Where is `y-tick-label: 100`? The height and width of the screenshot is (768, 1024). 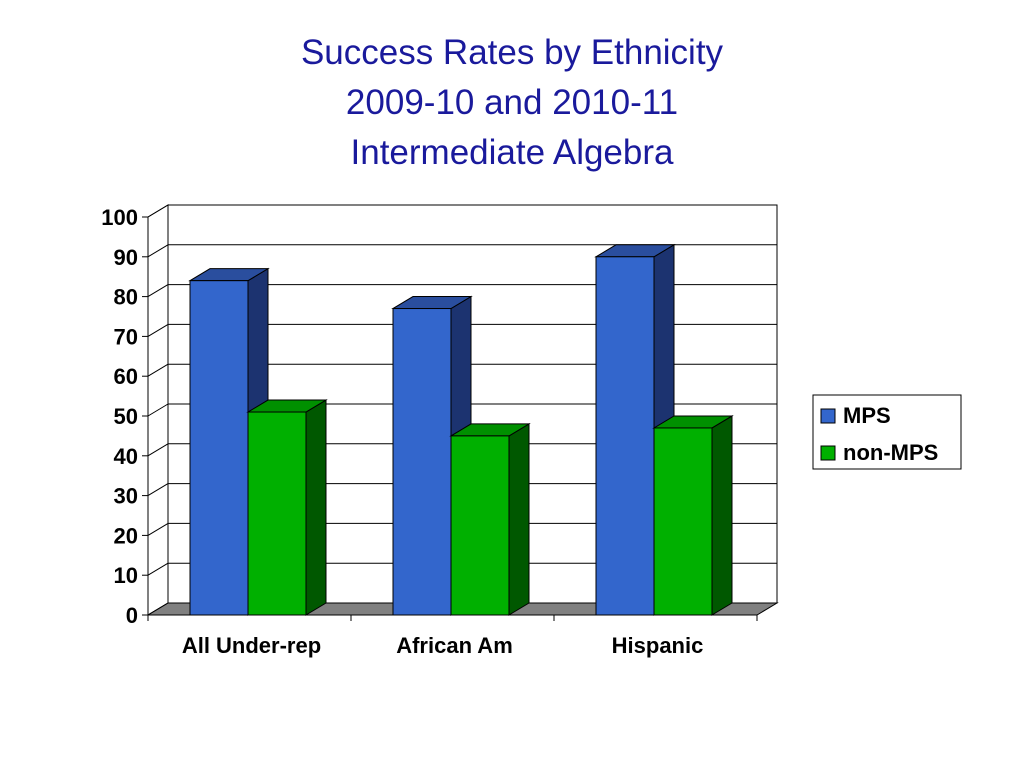 y-tick-label: 100 is located at coordinates (119, 217).